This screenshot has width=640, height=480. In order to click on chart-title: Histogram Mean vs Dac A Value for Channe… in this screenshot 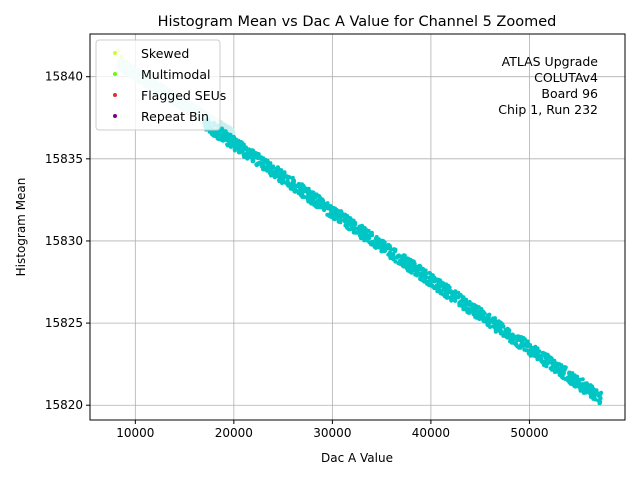, I will do `click(357, 22)`.